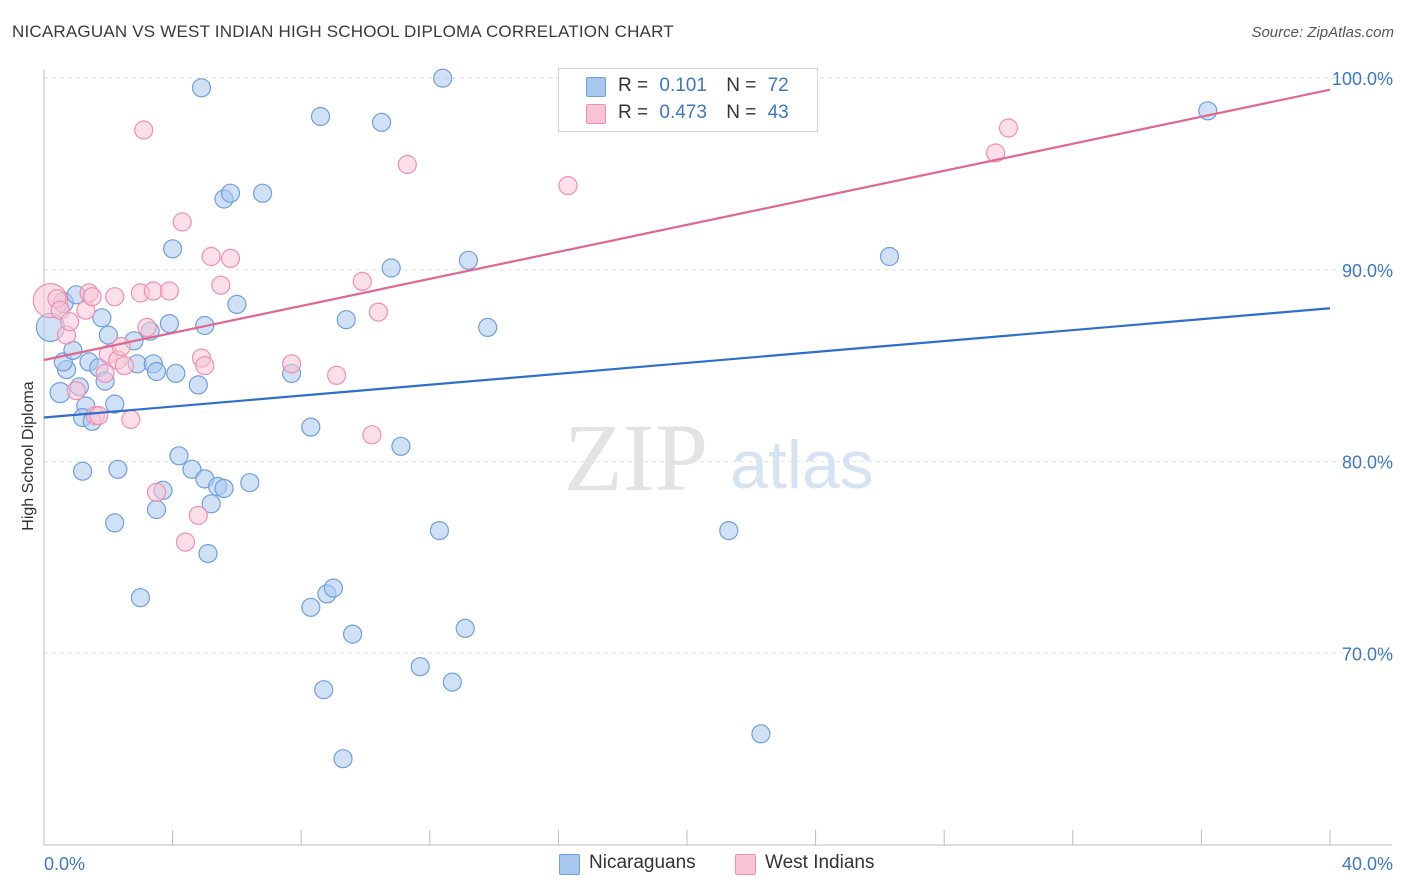 Image resolution: width=1406 pixels, height=892 pixels. What do you see at coordinates (802, 465) in the screenshot?
I see `watermark-atlas: atlas` at bounding box center [802, 465].